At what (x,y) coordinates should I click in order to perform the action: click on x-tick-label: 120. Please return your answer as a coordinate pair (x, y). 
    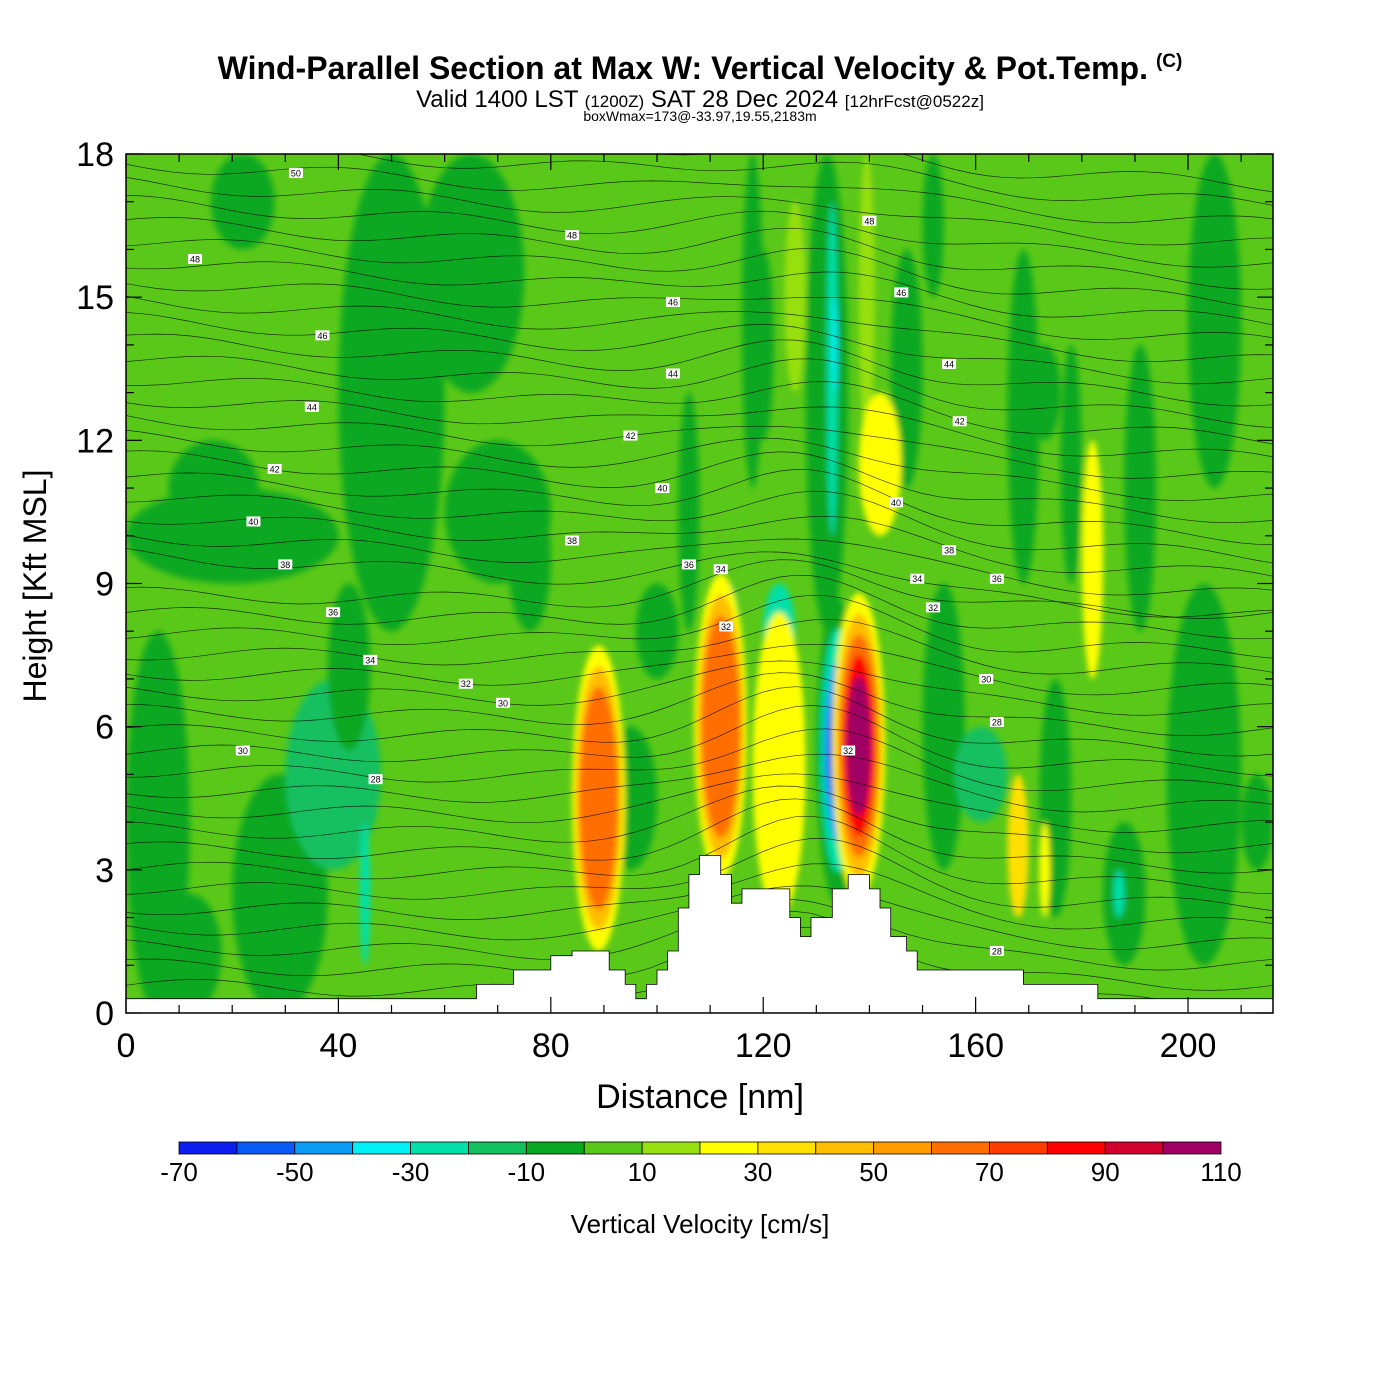
    Looking at the image, I should click on (763, 1046).